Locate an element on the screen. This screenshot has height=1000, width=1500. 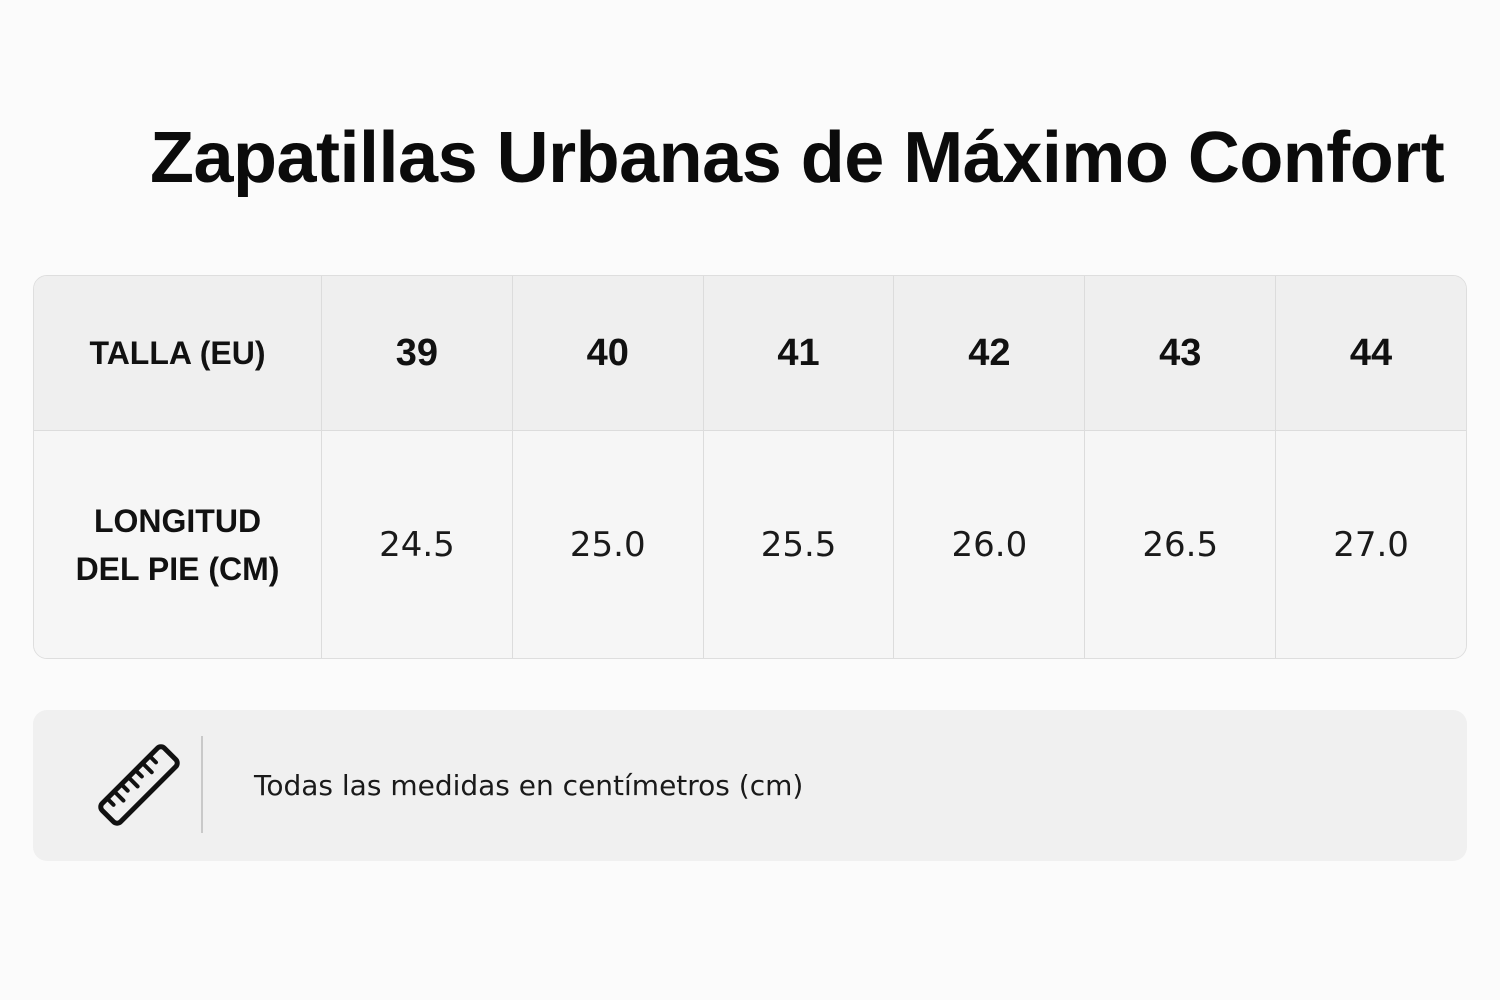
size-row-label: TALLA (EU) is located at coordinates (178, 353).